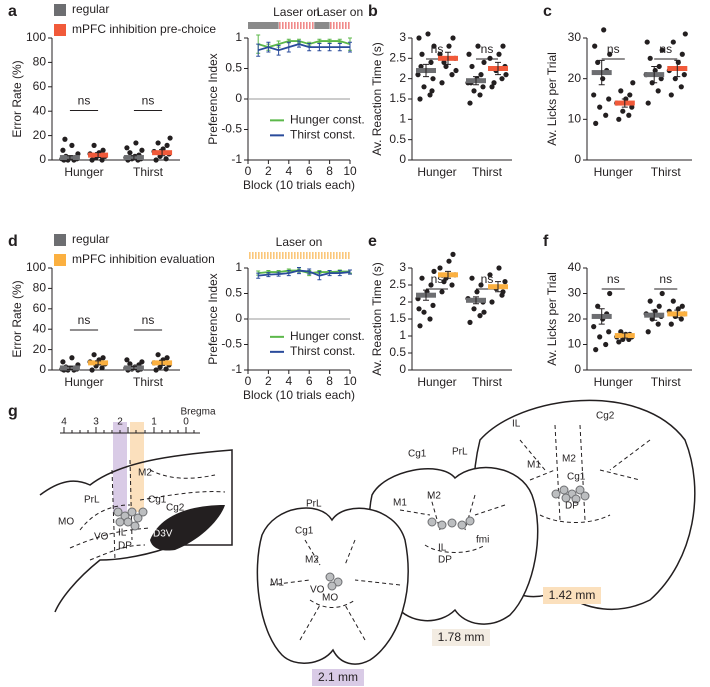 Image resolution: width=710 pixels, height=687 pixels. I want to click on y-axis-label: Av. Licks per Trial, so click(552, 99).